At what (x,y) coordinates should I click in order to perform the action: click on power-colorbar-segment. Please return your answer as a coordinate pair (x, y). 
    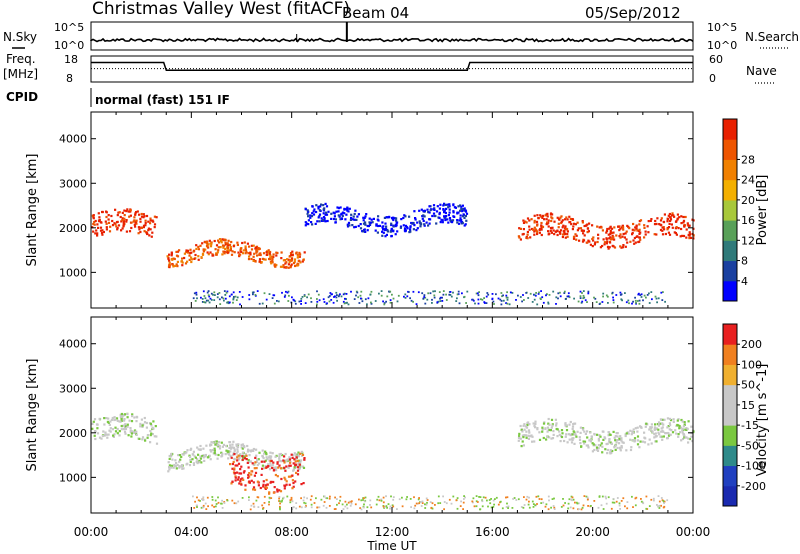
    Looking at the image, I should click on (730, 190).